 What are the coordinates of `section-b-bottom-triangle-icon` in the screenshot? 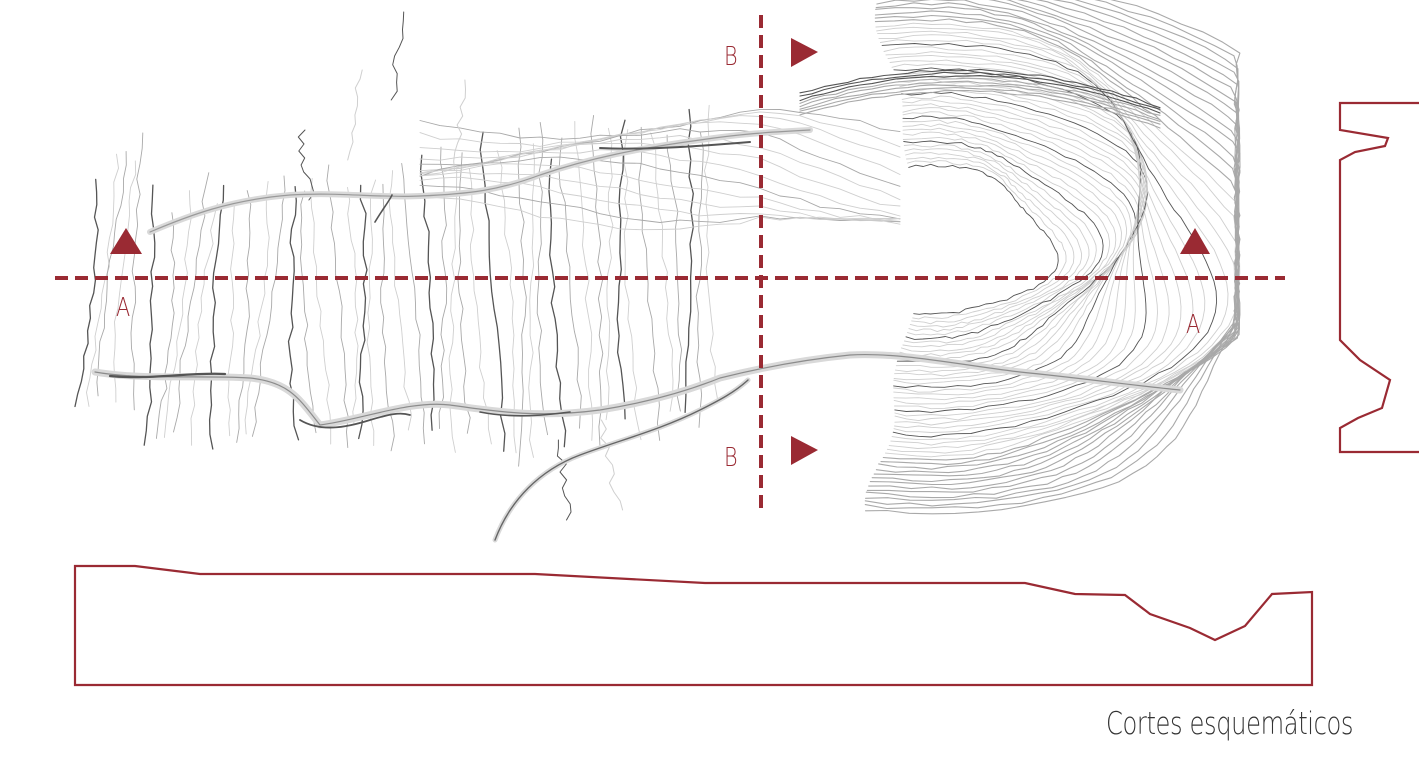 It's located at (804, 450).